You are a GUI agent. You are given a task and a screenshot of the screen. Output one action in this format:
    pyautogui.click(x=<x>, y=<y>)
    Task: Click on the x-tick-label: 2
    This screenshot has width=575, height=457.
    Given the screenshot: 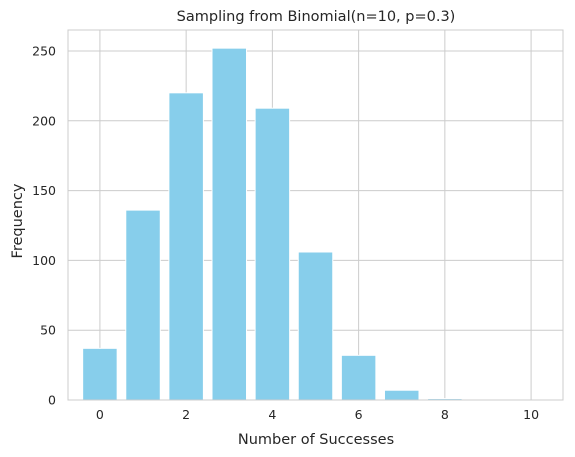 What is the action you would take?
    pyautogui.click(x=186, y=414)
    